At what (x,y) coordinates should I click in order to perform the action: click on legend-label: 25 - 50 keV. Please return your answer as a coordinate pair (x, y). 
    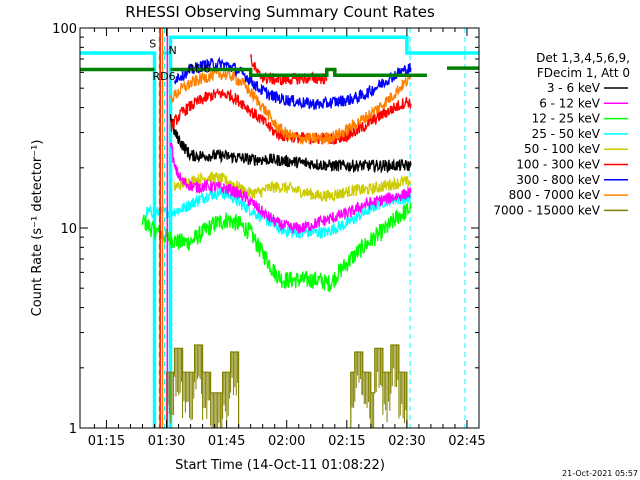
    Looking at the image, I should click on (566, 134).